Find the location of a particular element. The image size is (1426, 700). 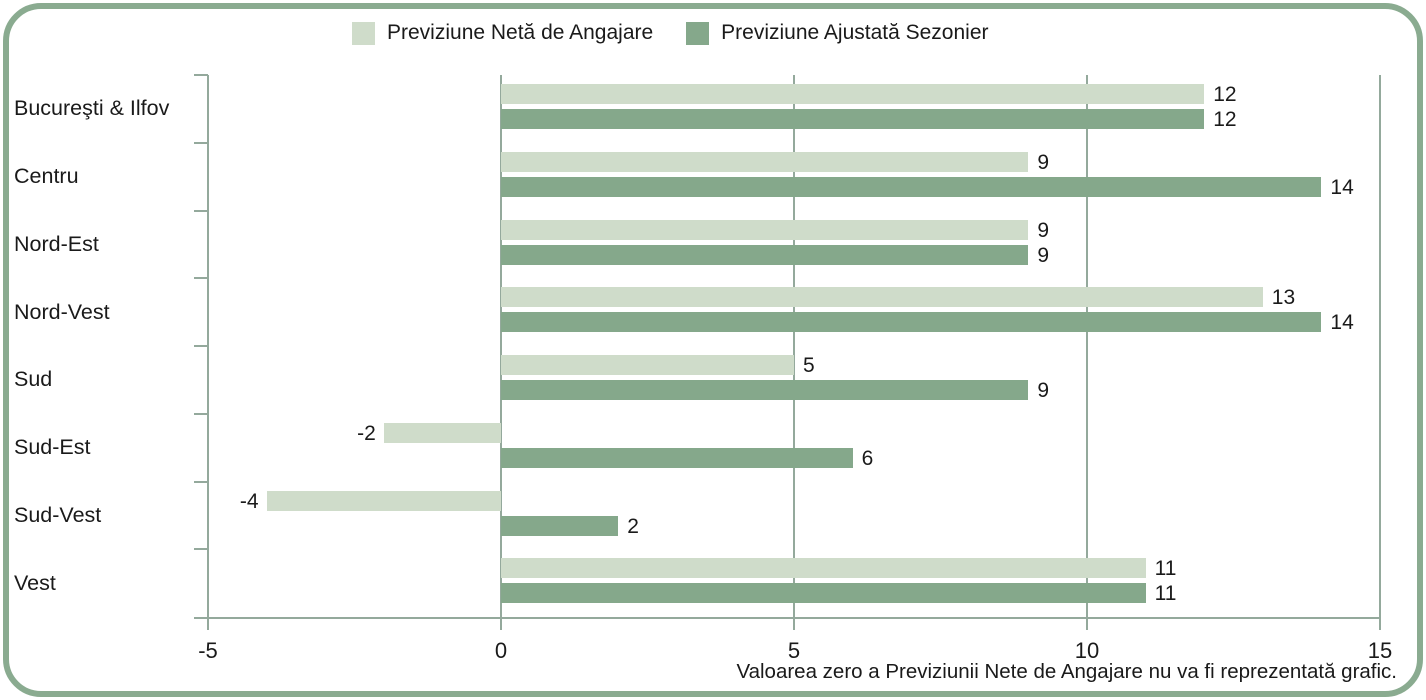

x-axis-line is located at coordinates (787, 618).